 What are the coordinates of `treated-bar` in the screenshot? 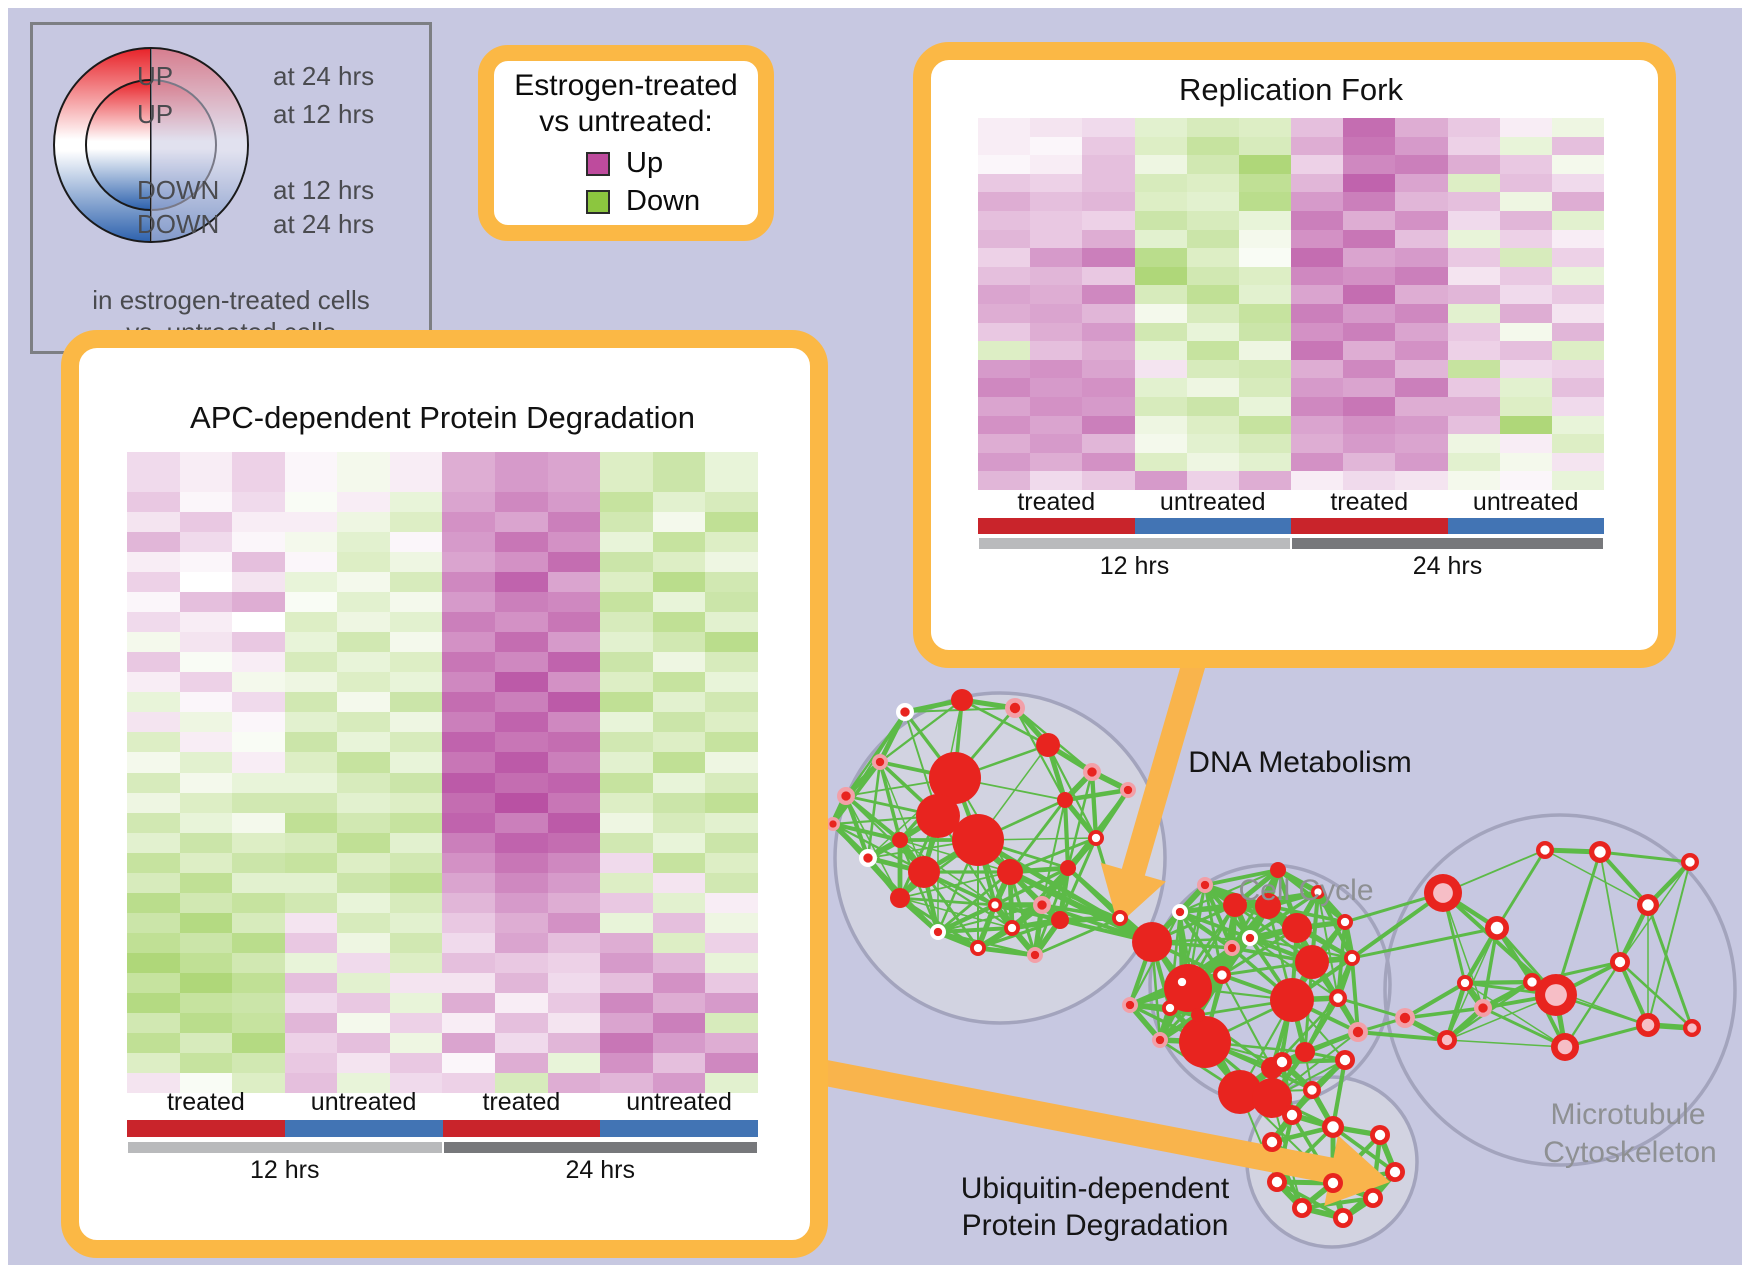 It's located at (1369, 526).